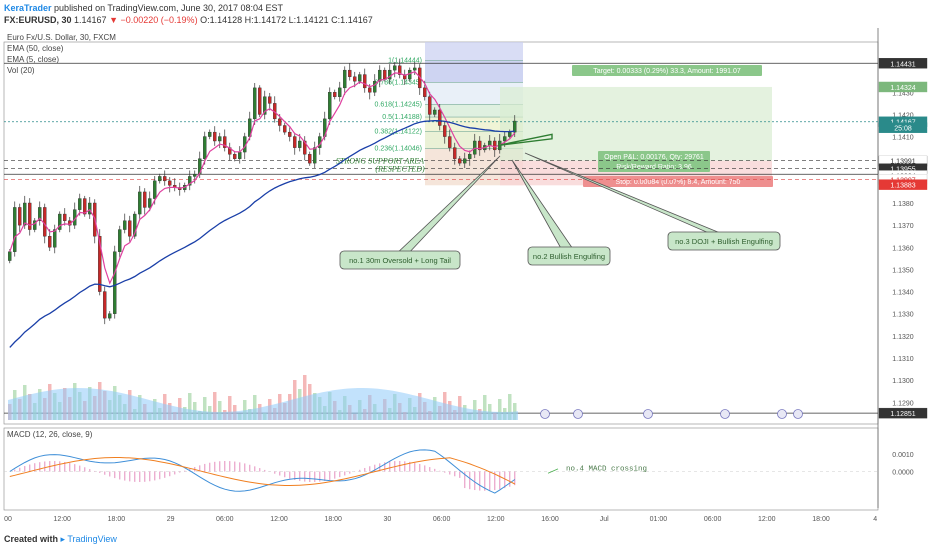 Image resolution: width=932 pixels, height=550 pixels. Describe the element at coordinates (474, 51) in the screenshot. I see `fib-top-zone` at that location.